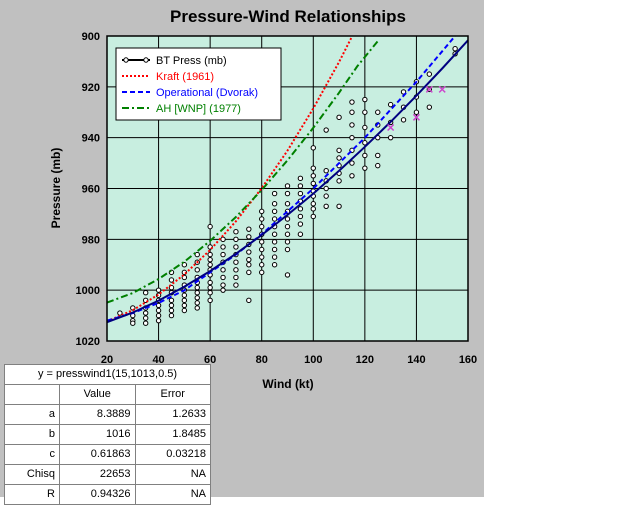 This screenshot has height=512, width=640. I want to click on legend-label: Operational (Dvorak), so click(207, 93).